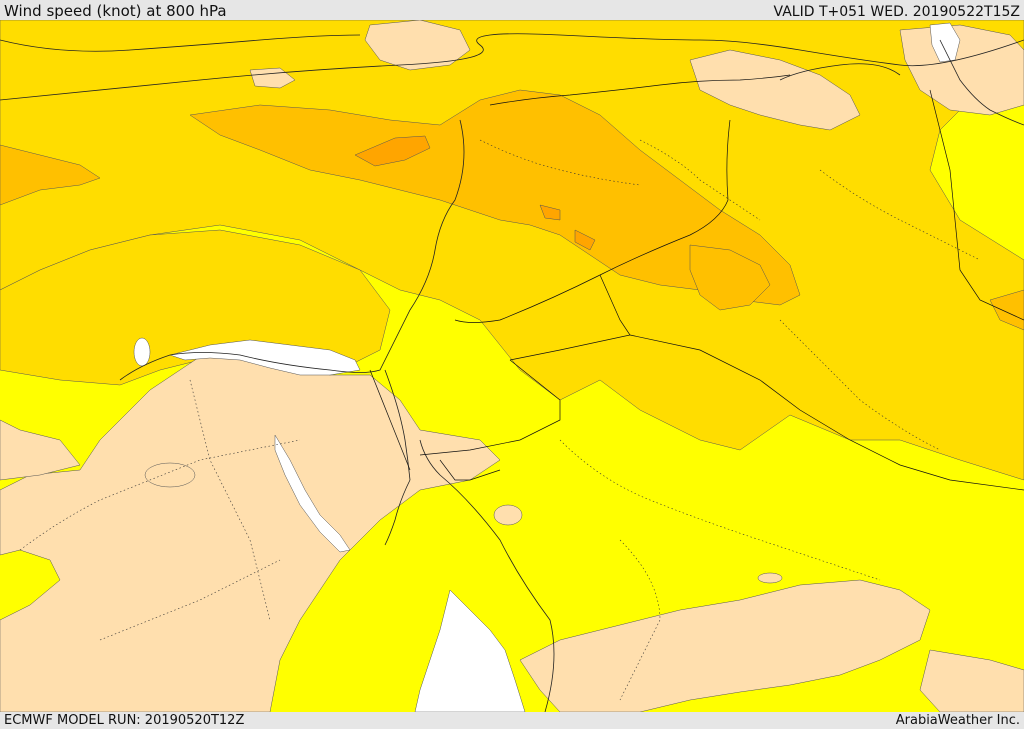 This screenshot has width=1024, height=729. I want to click on credit-label: ArabiaWeather Inc., so click(957, 720).